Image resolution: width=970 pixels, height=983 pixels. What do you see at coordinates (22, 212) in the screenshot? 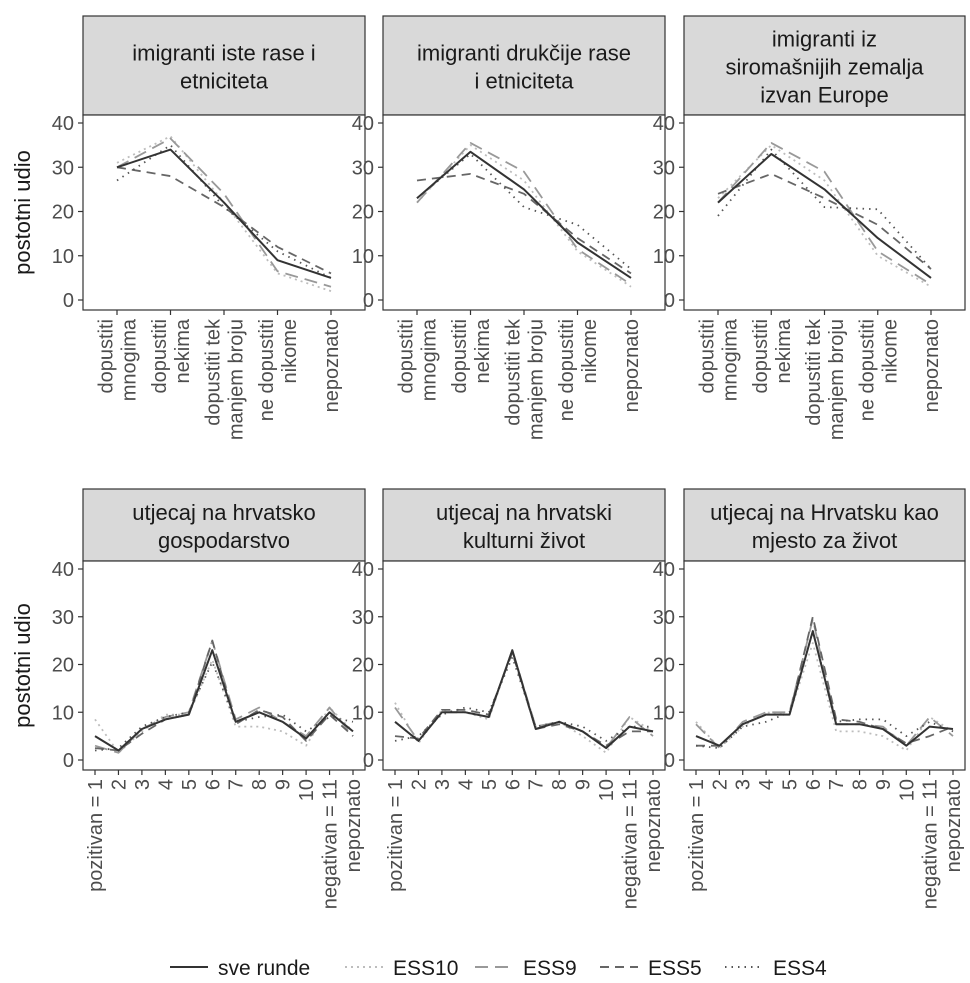
I see `y-axis-label: postotni udio` at bounding box center [22, 212].